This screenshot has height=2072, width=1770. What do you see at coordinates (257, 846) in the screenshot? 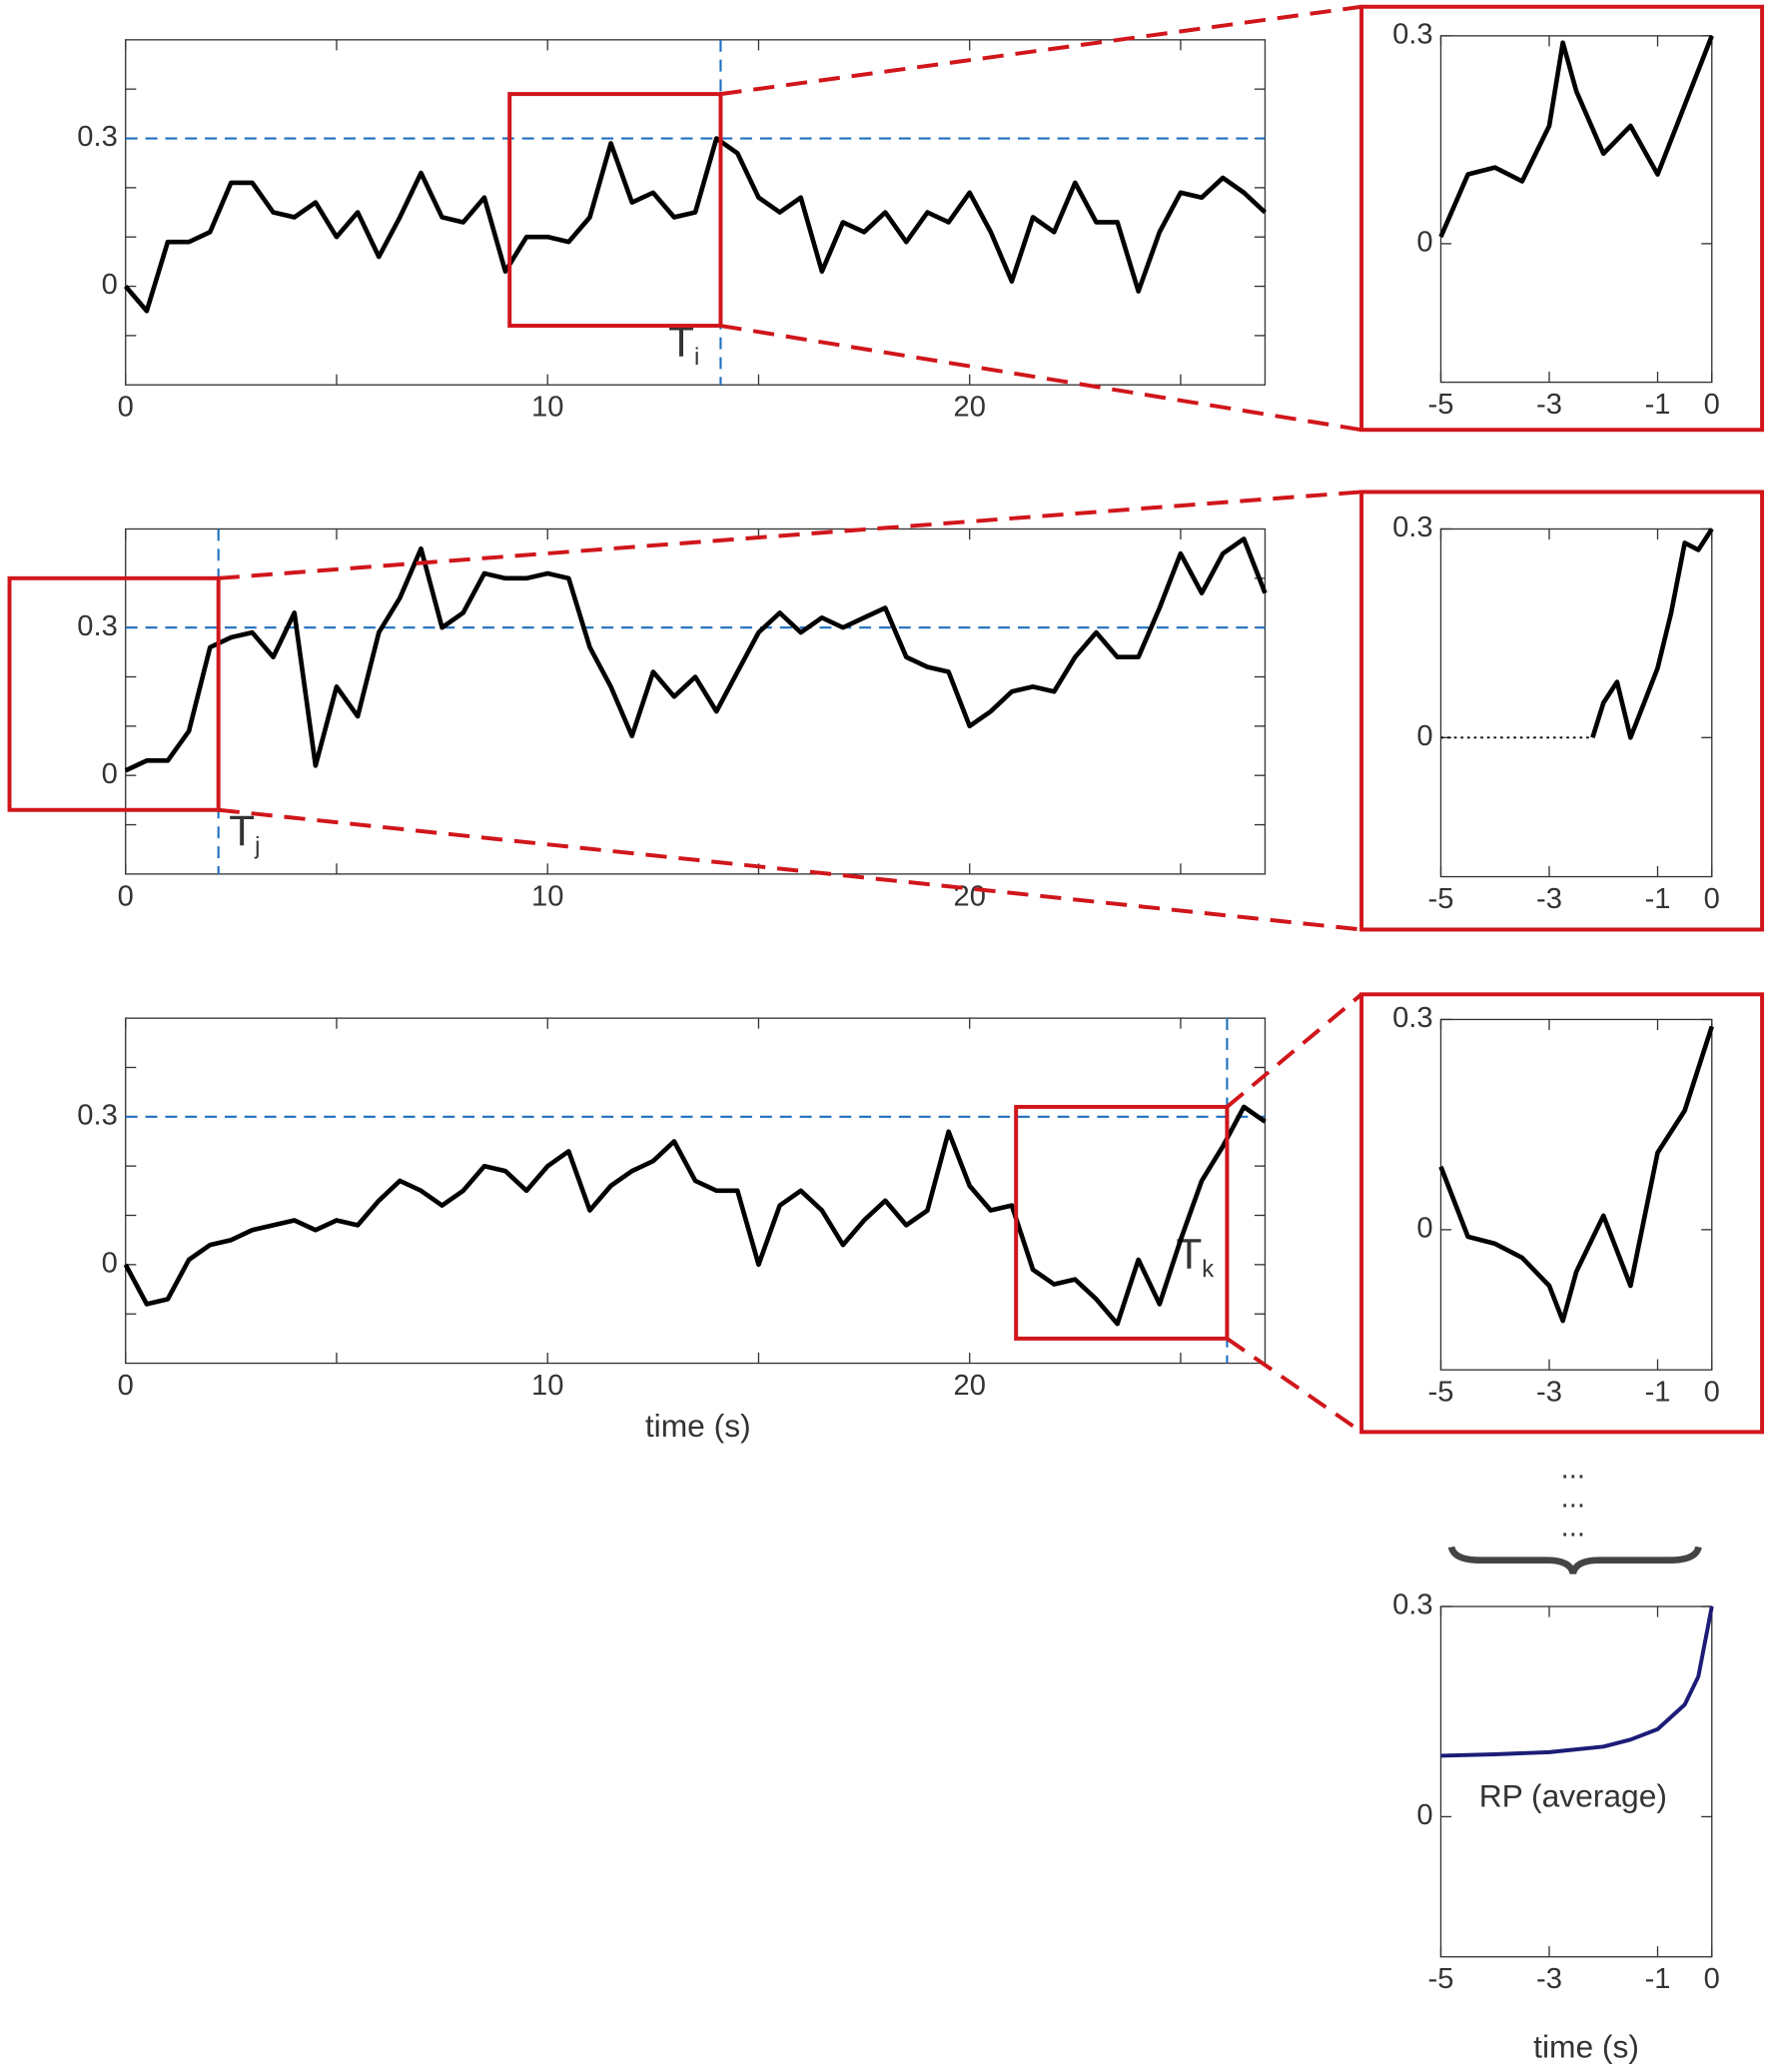
I see `event-label-sub: j` at bounding box center [257, 846].